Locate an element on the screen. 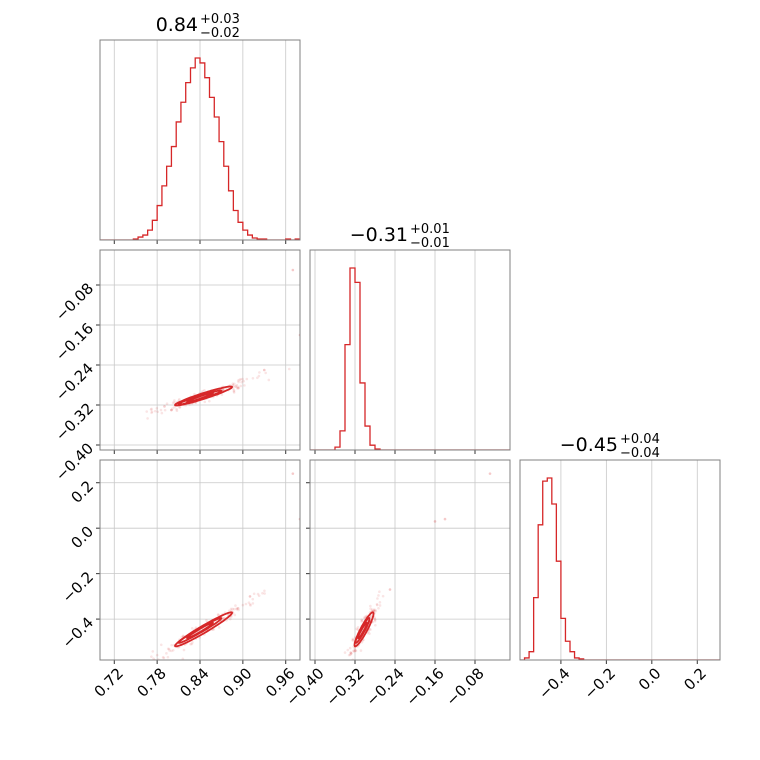 This screenshot has height=760, width=760. x-tick-label: −0.2 is located at coordinates (600, 683).